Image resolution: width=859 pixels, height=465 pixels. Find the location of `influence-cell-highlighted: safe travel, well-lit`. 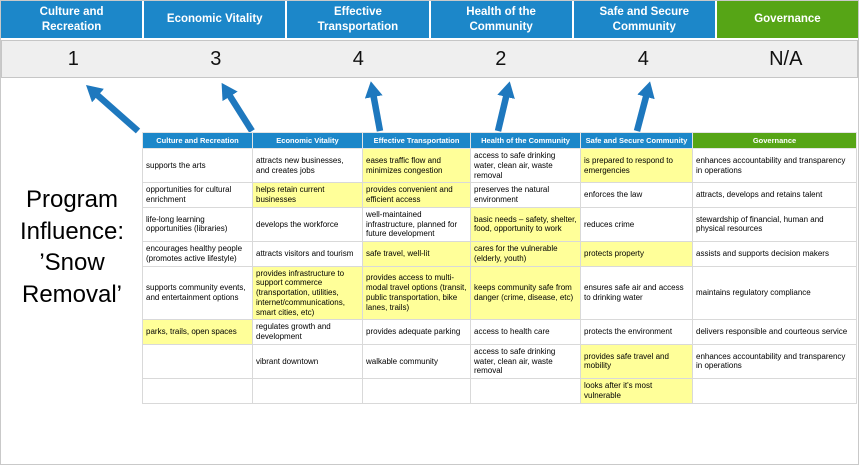

influence-cell-highlighted: safe travel, well-lit is located at coordinates (416, 254).